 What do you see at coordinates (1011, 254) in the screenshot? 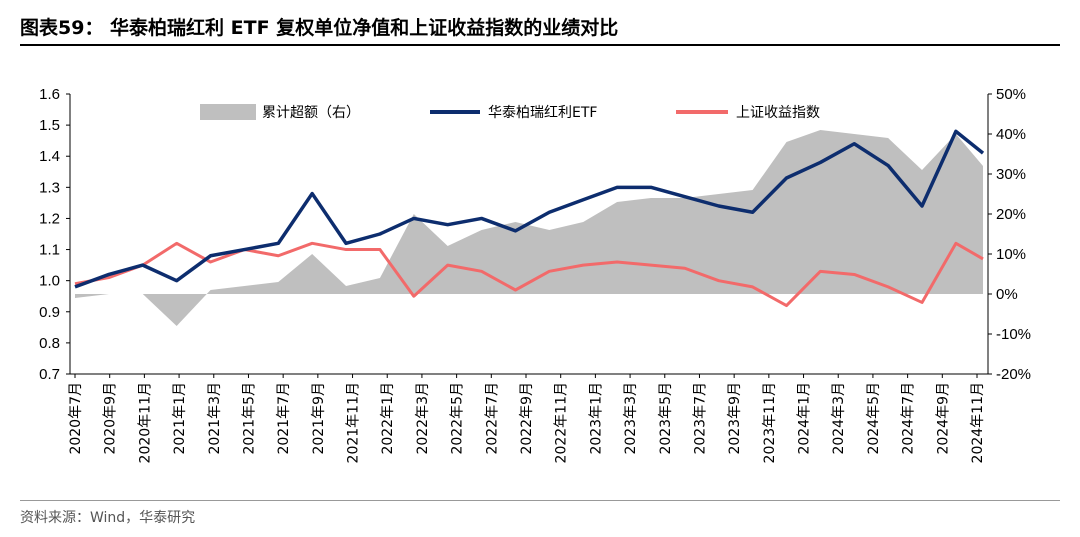
I see `right-tick-label: 10%` at bounding box center [1011, 254].